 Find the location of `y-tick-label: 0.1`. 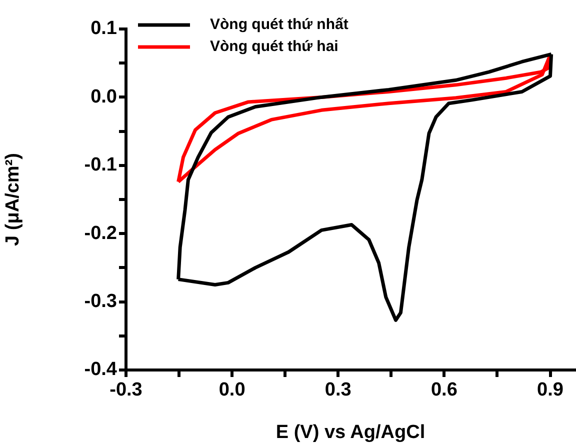

y-tick-label: 0.1 is located at coordinates (104, 29).